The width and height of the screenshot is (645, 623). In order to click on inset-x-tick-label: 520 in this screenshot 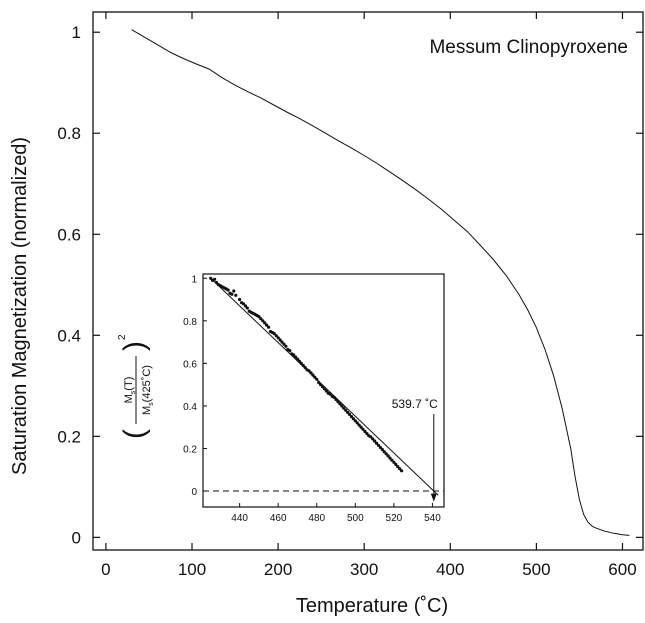, I will do `click(394, 518)`.